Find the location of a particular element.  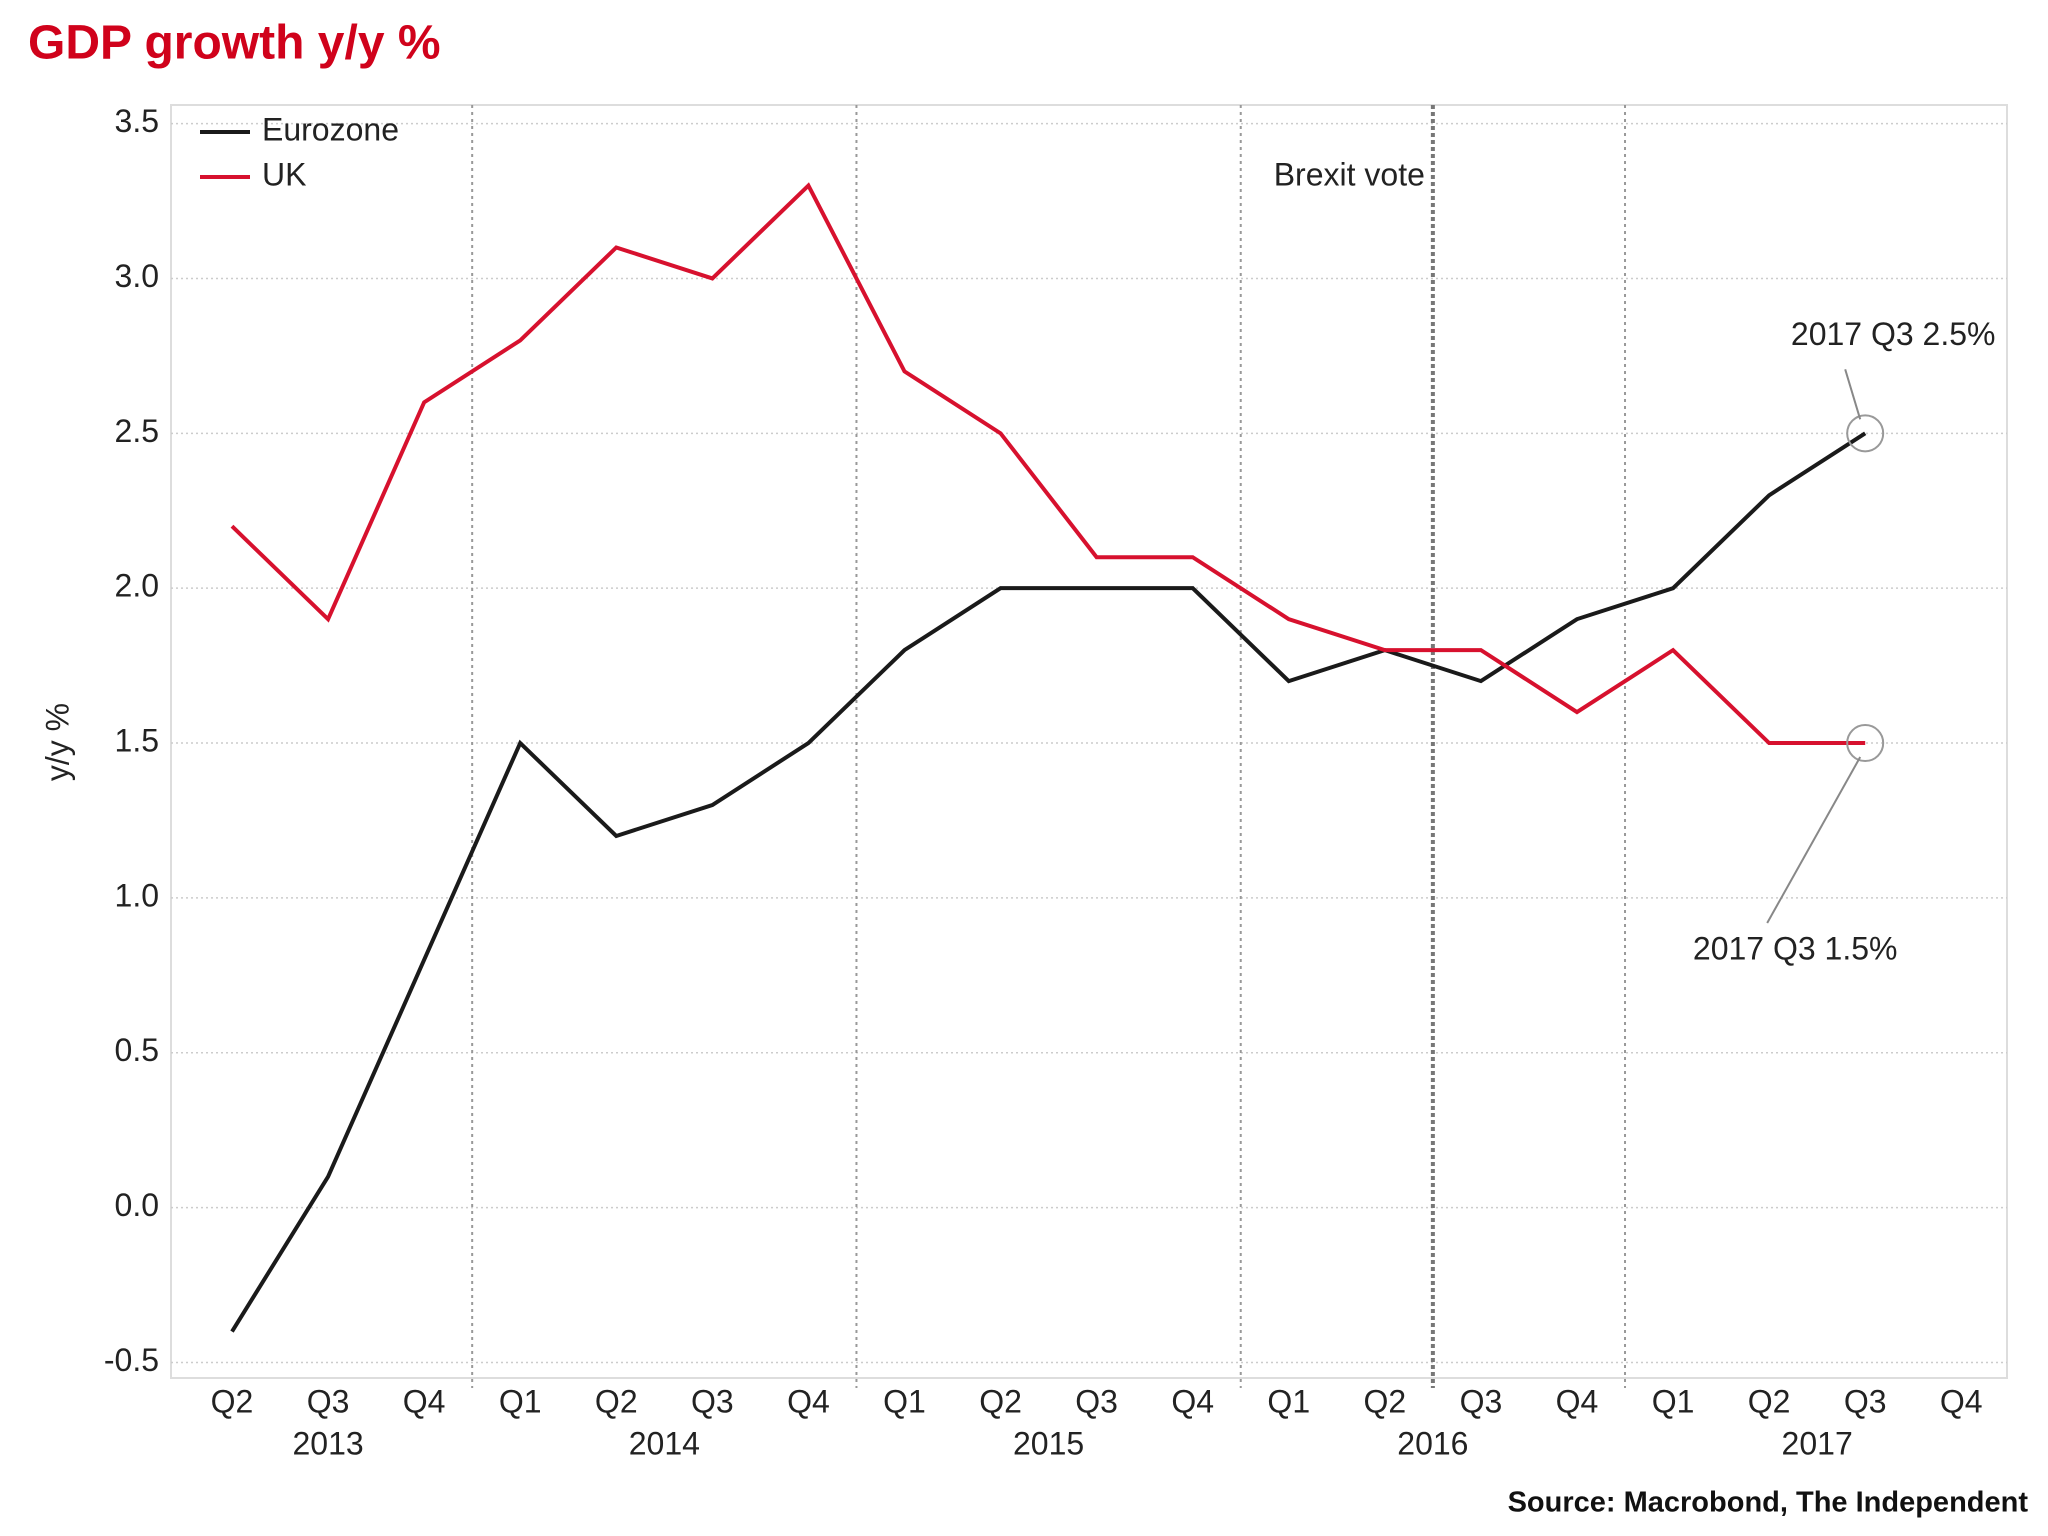

y-tick-label: 3.0 is located at coordinates (137, 276).